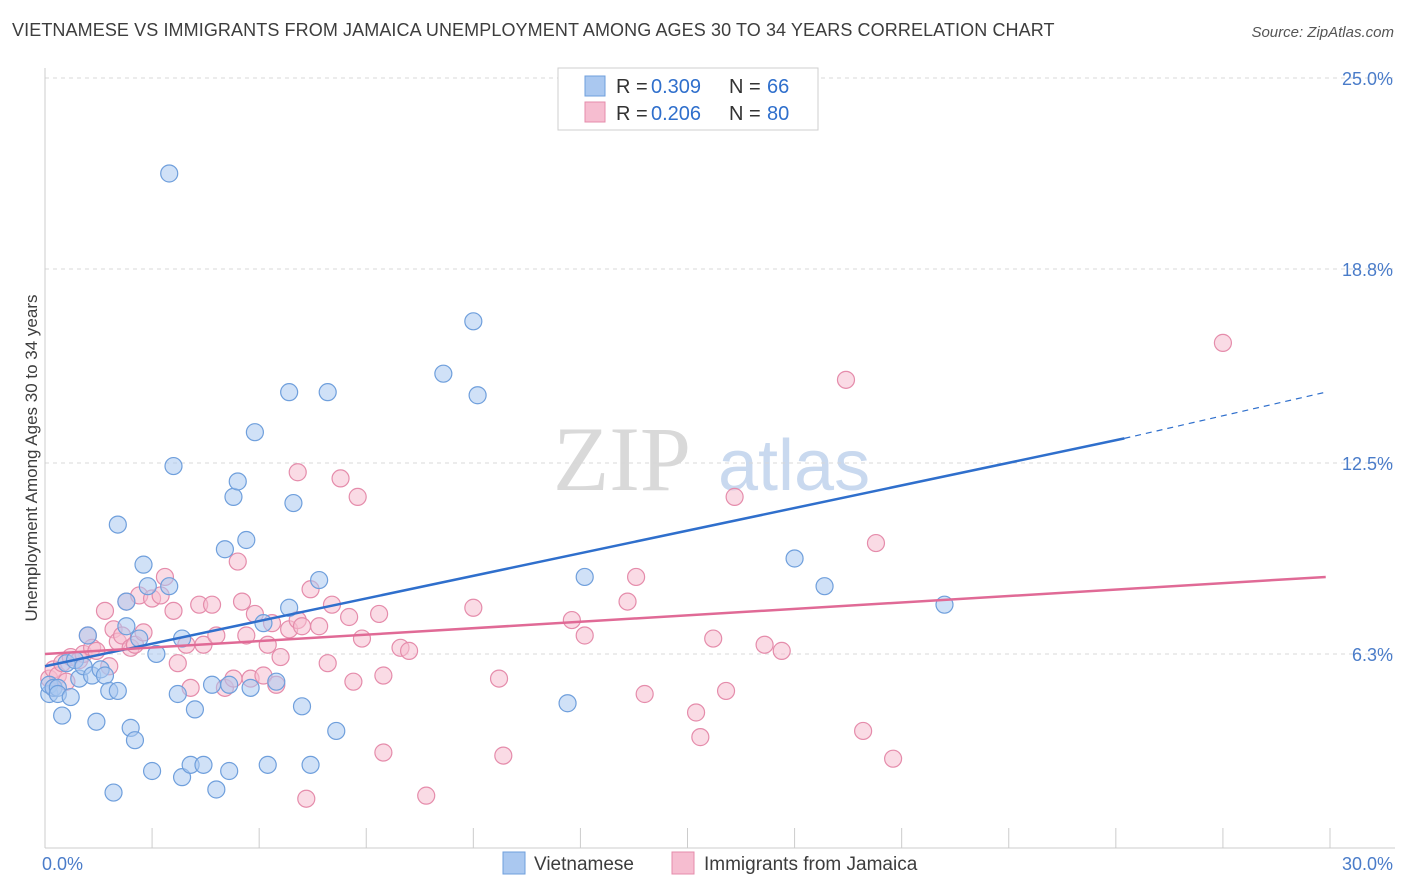 The height and width of the screenshot is (892, 1406). I want to click on legend-n-label-1: N =, so click(745, 87).